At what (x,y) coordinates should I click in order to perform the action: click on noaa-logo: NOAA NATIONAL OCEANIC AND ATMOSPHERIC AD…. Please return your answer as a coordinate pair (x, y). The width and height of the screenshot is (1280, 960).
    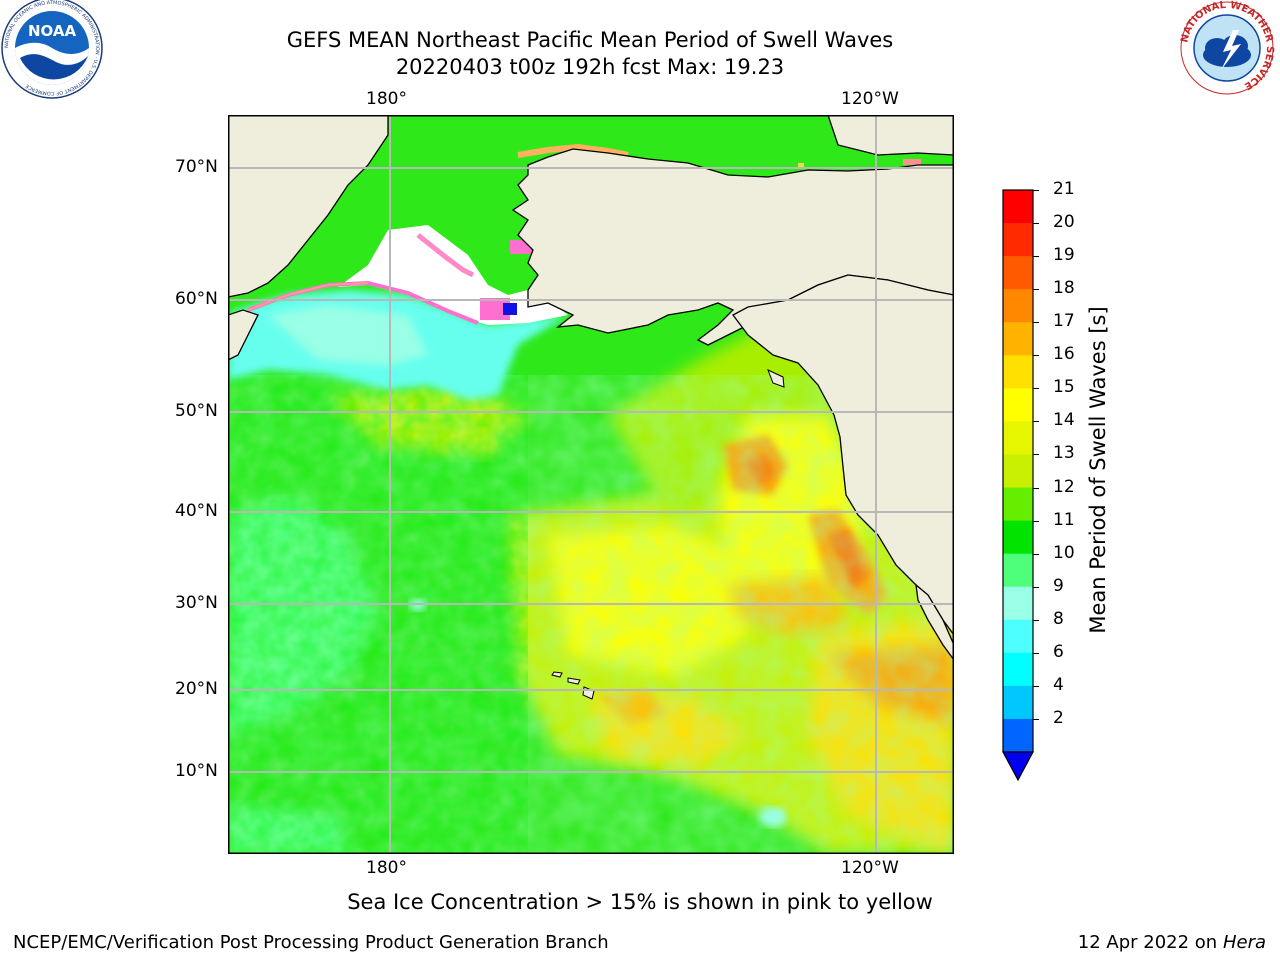
    Looking at the image, I should click on (52, 49).